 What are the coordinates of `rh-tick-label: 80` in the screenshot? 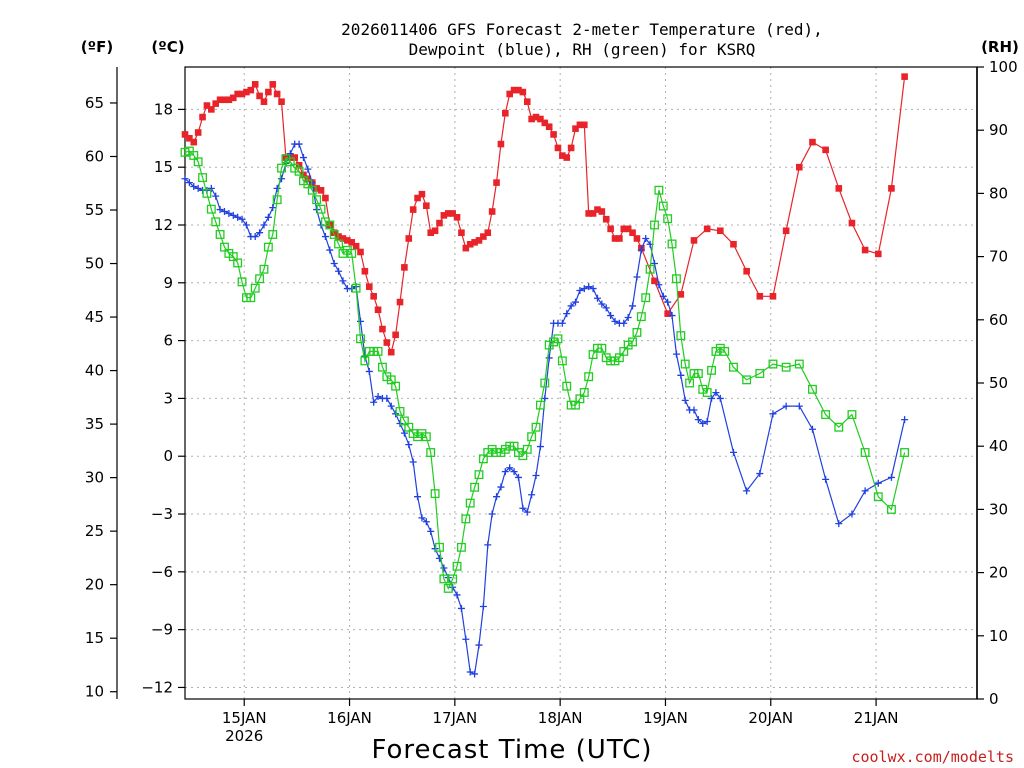 It's located at (998, 193).